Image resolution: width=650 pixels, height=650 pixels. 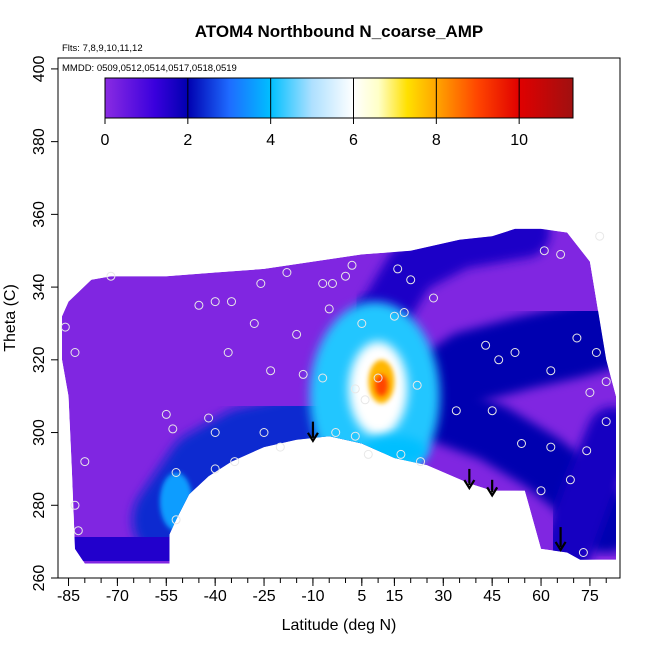 I want to click on colorbar-tick-label: 6, so click(x=353, y=140).